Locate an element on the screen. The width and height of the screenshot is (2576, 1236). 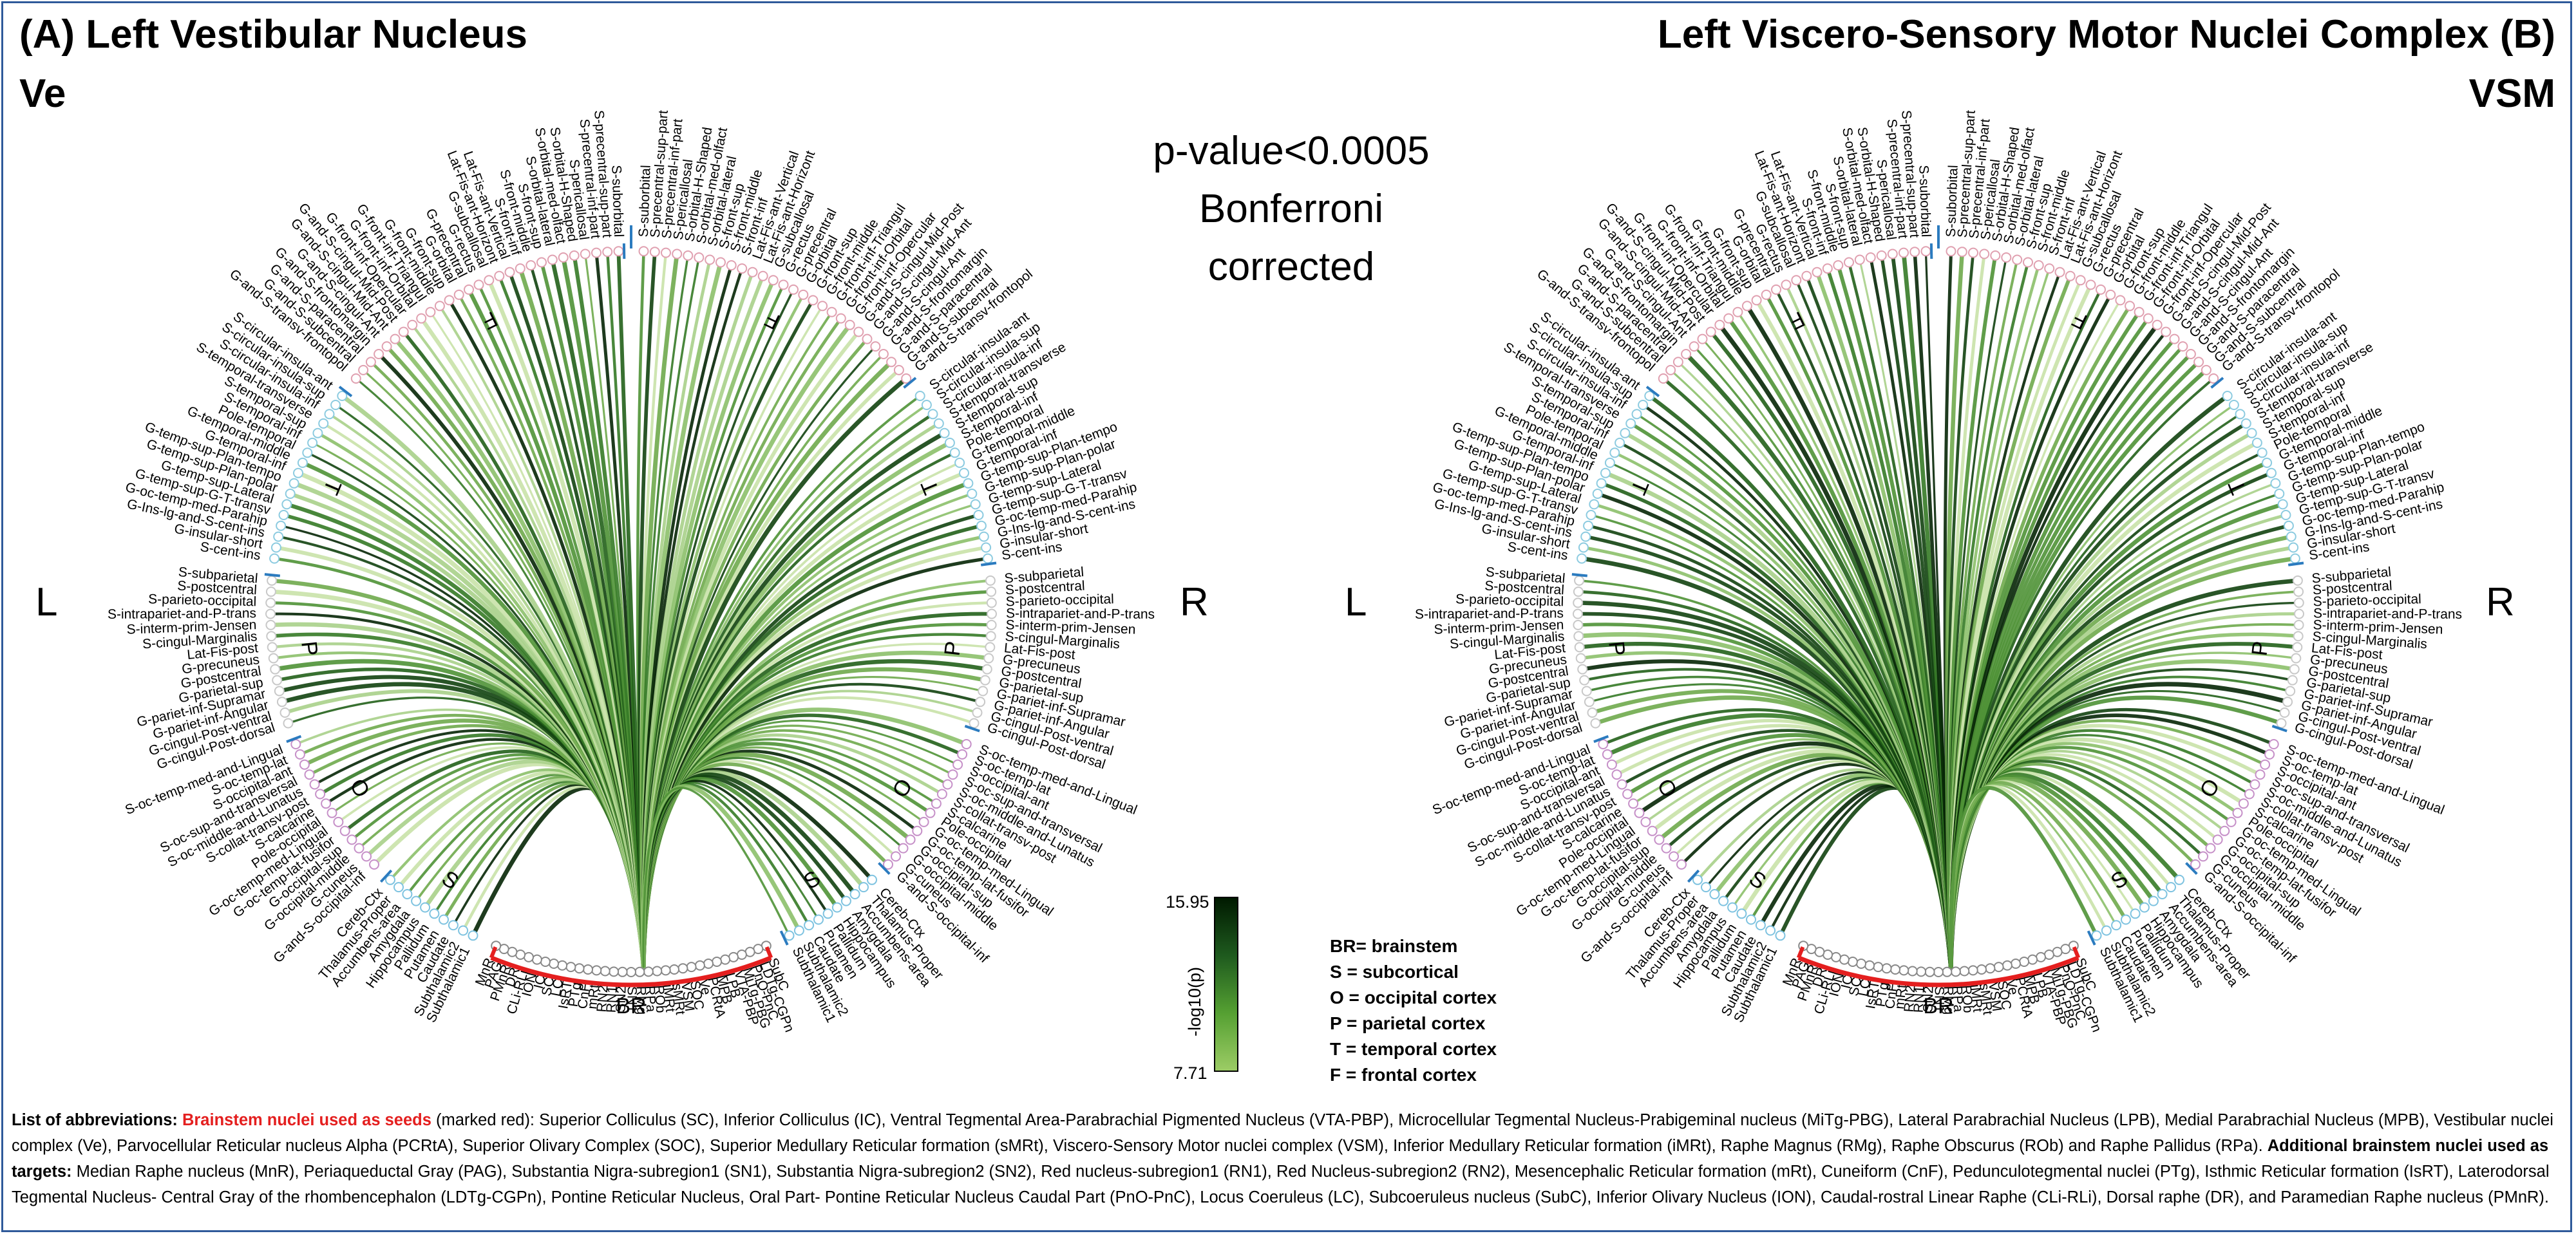
region-label: mRt is located at coordinates (593, 997).